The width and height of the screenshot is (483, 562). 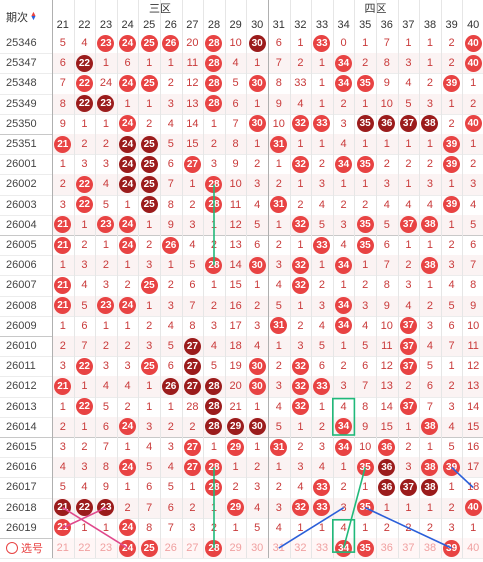 I want to click on miss-count: 13, so click(x=235, y=245).